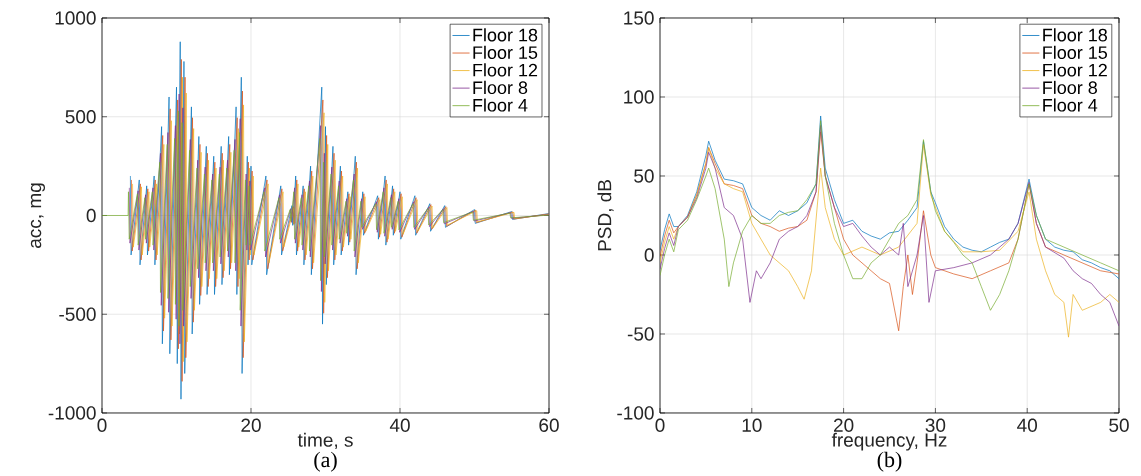  What do you see at coordinates (549, 425) in the screenshot?
I see `x-tick-label: 60` at bounding box center [549, 425].